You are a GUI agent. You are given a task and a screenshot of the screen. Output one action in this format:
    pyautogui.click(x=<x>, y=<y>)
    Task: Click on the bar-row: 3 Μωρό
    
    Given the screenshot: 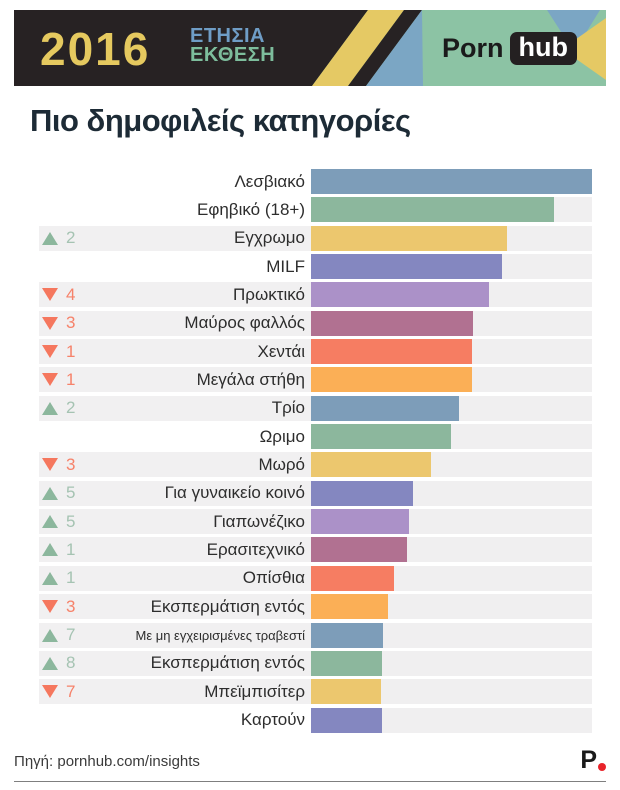 What is the action you would take?
    pyautogui.click(x=315, y=465)
    